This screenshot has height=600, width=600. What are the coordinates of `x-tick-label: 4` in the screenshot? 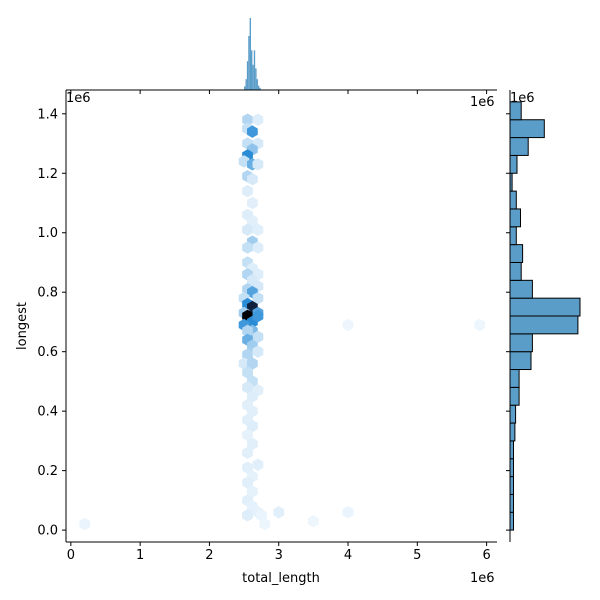 It's located at (348, 555).